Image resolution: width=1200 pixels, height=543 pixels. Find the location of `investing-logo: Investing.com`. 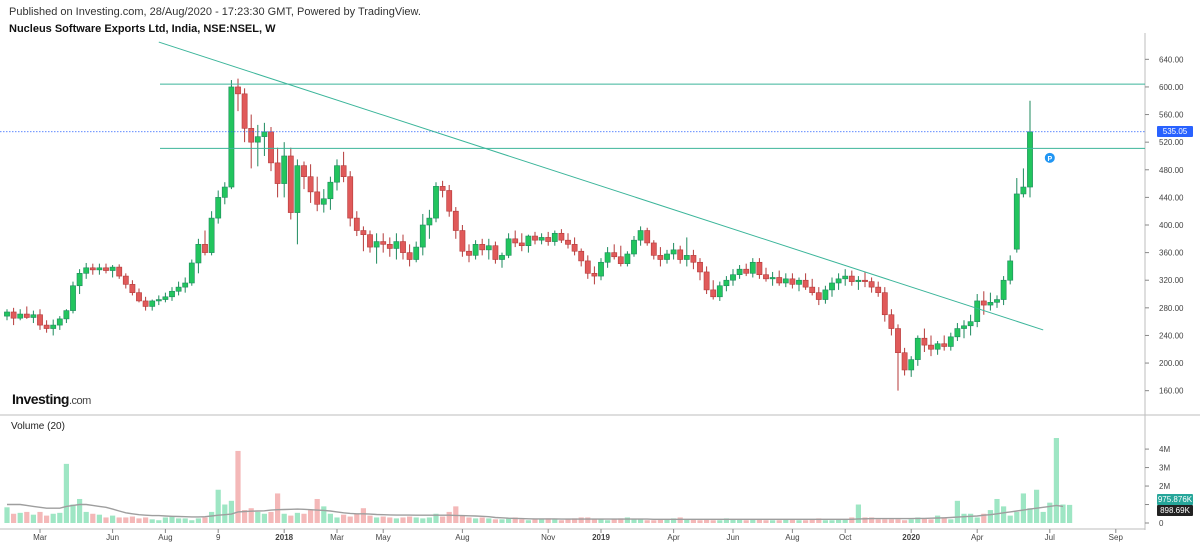

investing-logo: Investing.com is located at coordinates (51, 399).